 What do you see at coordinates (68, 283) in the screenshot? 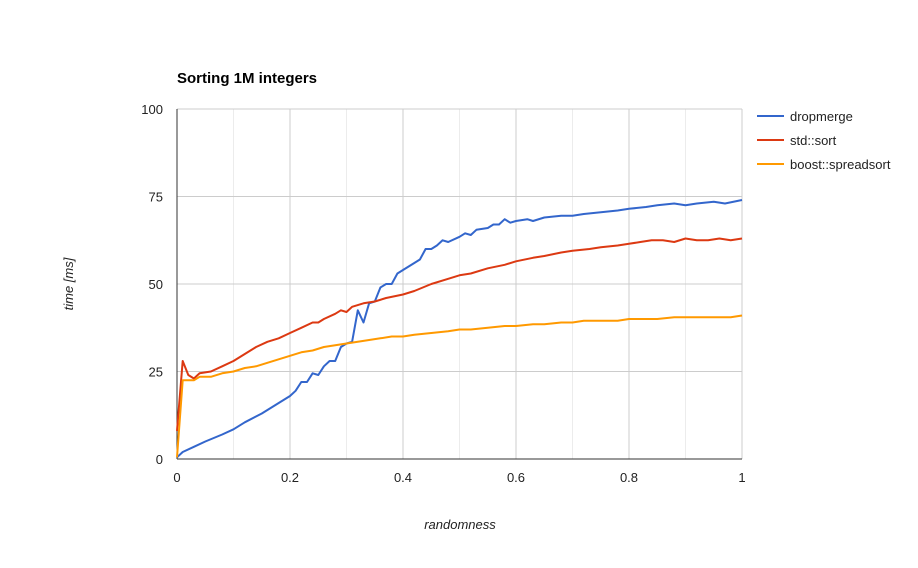
I see `y-axis-label: time [ms]` at bounding box center [68, 283].